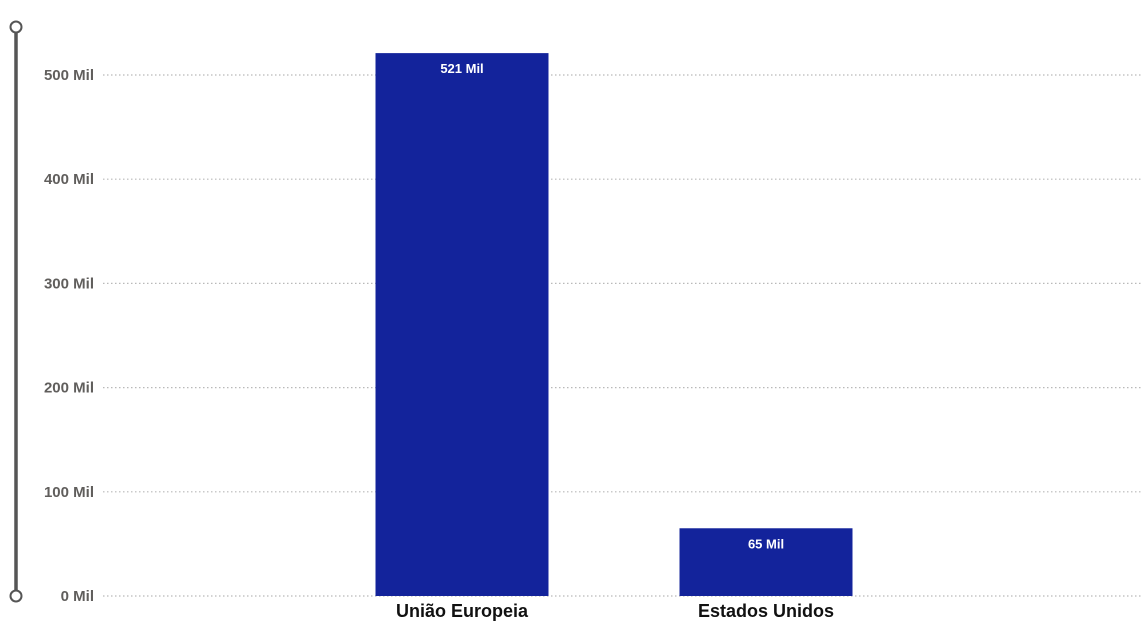 The image size is (1142, 629). I want to click on data-label: 521 Mil, so click(461, 68).